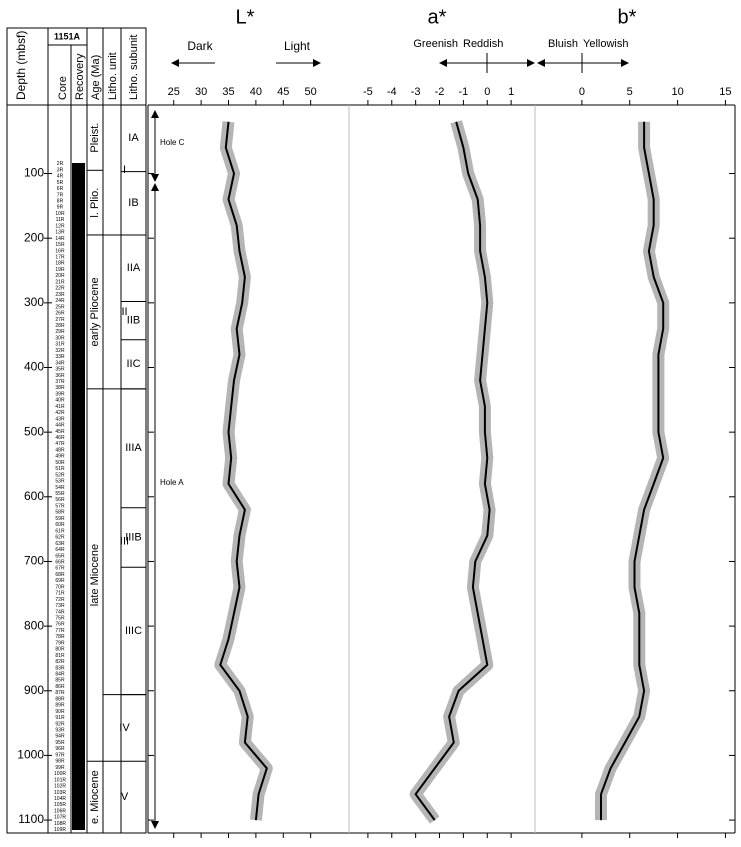  Describe the element at coordinates (368, 92) in the screenshot. I see `x-tick-label: -5` at that location.